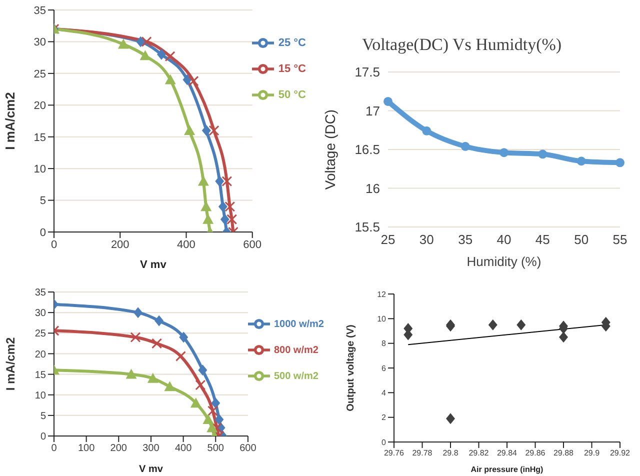  Describe the element at coordinates (384, 417) in the screenshot. I see `y-tick-label: 2` at that location.